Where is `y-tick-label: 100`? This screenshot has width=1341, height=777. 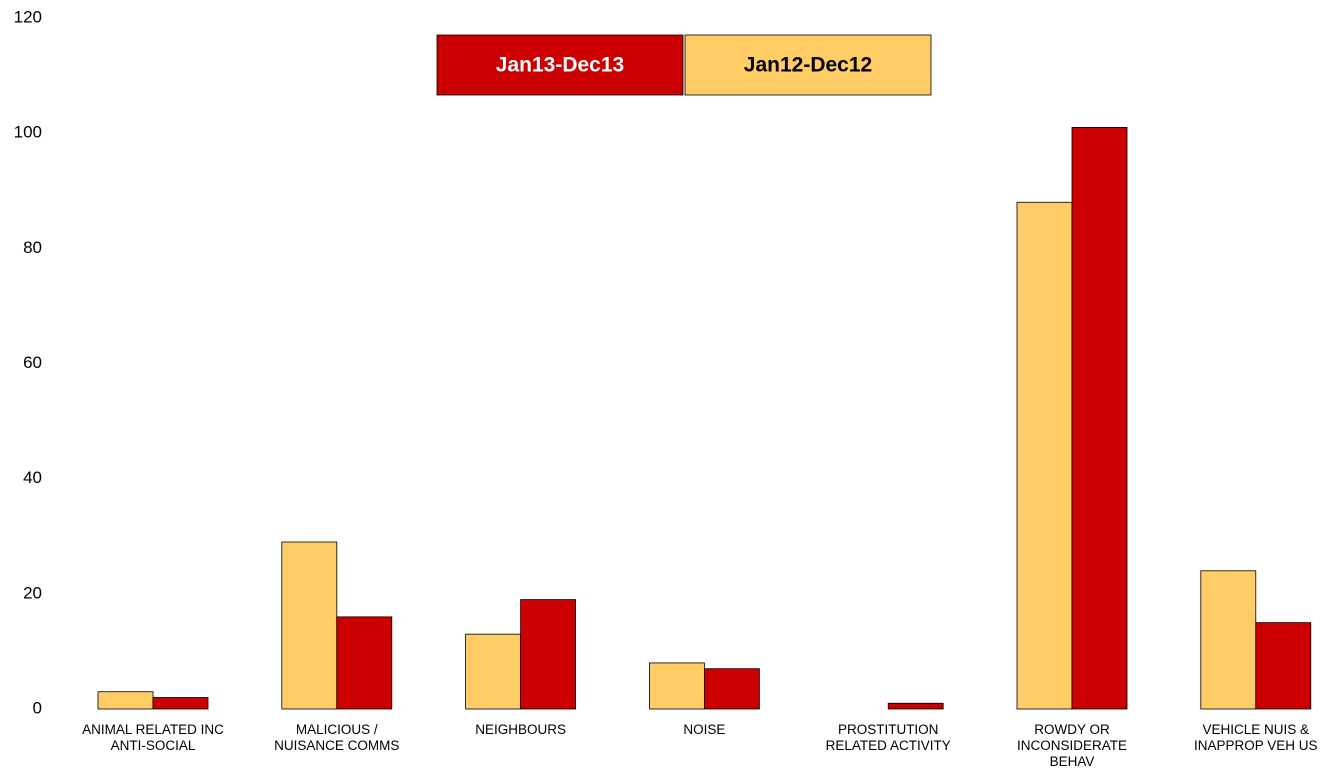 y-tick-label: 100 is located at coordinates (28, 132).